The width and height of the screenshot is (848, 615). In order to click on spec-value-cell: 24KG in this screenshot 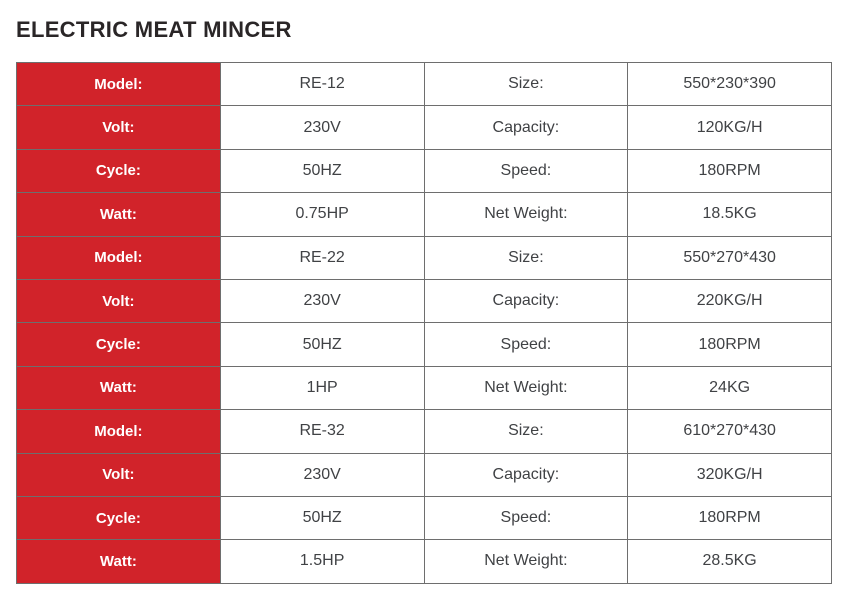, I will do `click(729, 388)`.